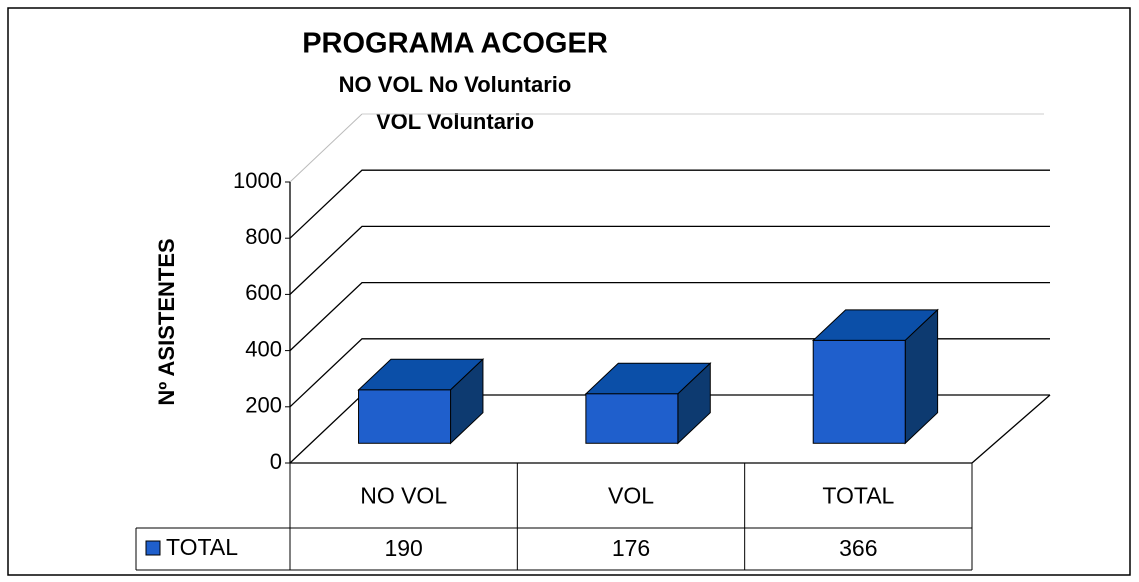 This screenshot has height=582, width=1139. I want to click on chart-subtitle: VOL Voluntario, so click(455, 121).